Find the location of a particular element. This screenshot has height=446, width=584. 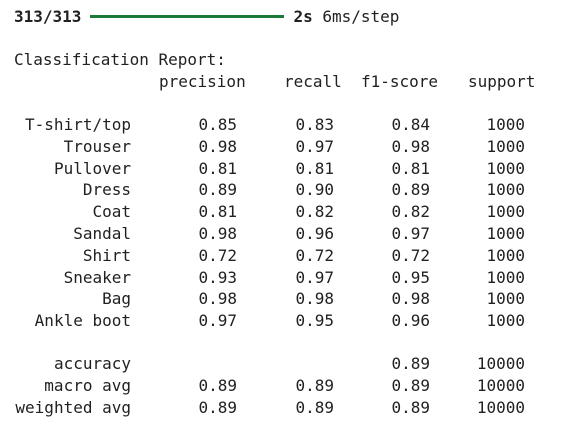

report-row: Sneaker 0.93 0.97 0.95 1000 is located at coordinates (294, 278).